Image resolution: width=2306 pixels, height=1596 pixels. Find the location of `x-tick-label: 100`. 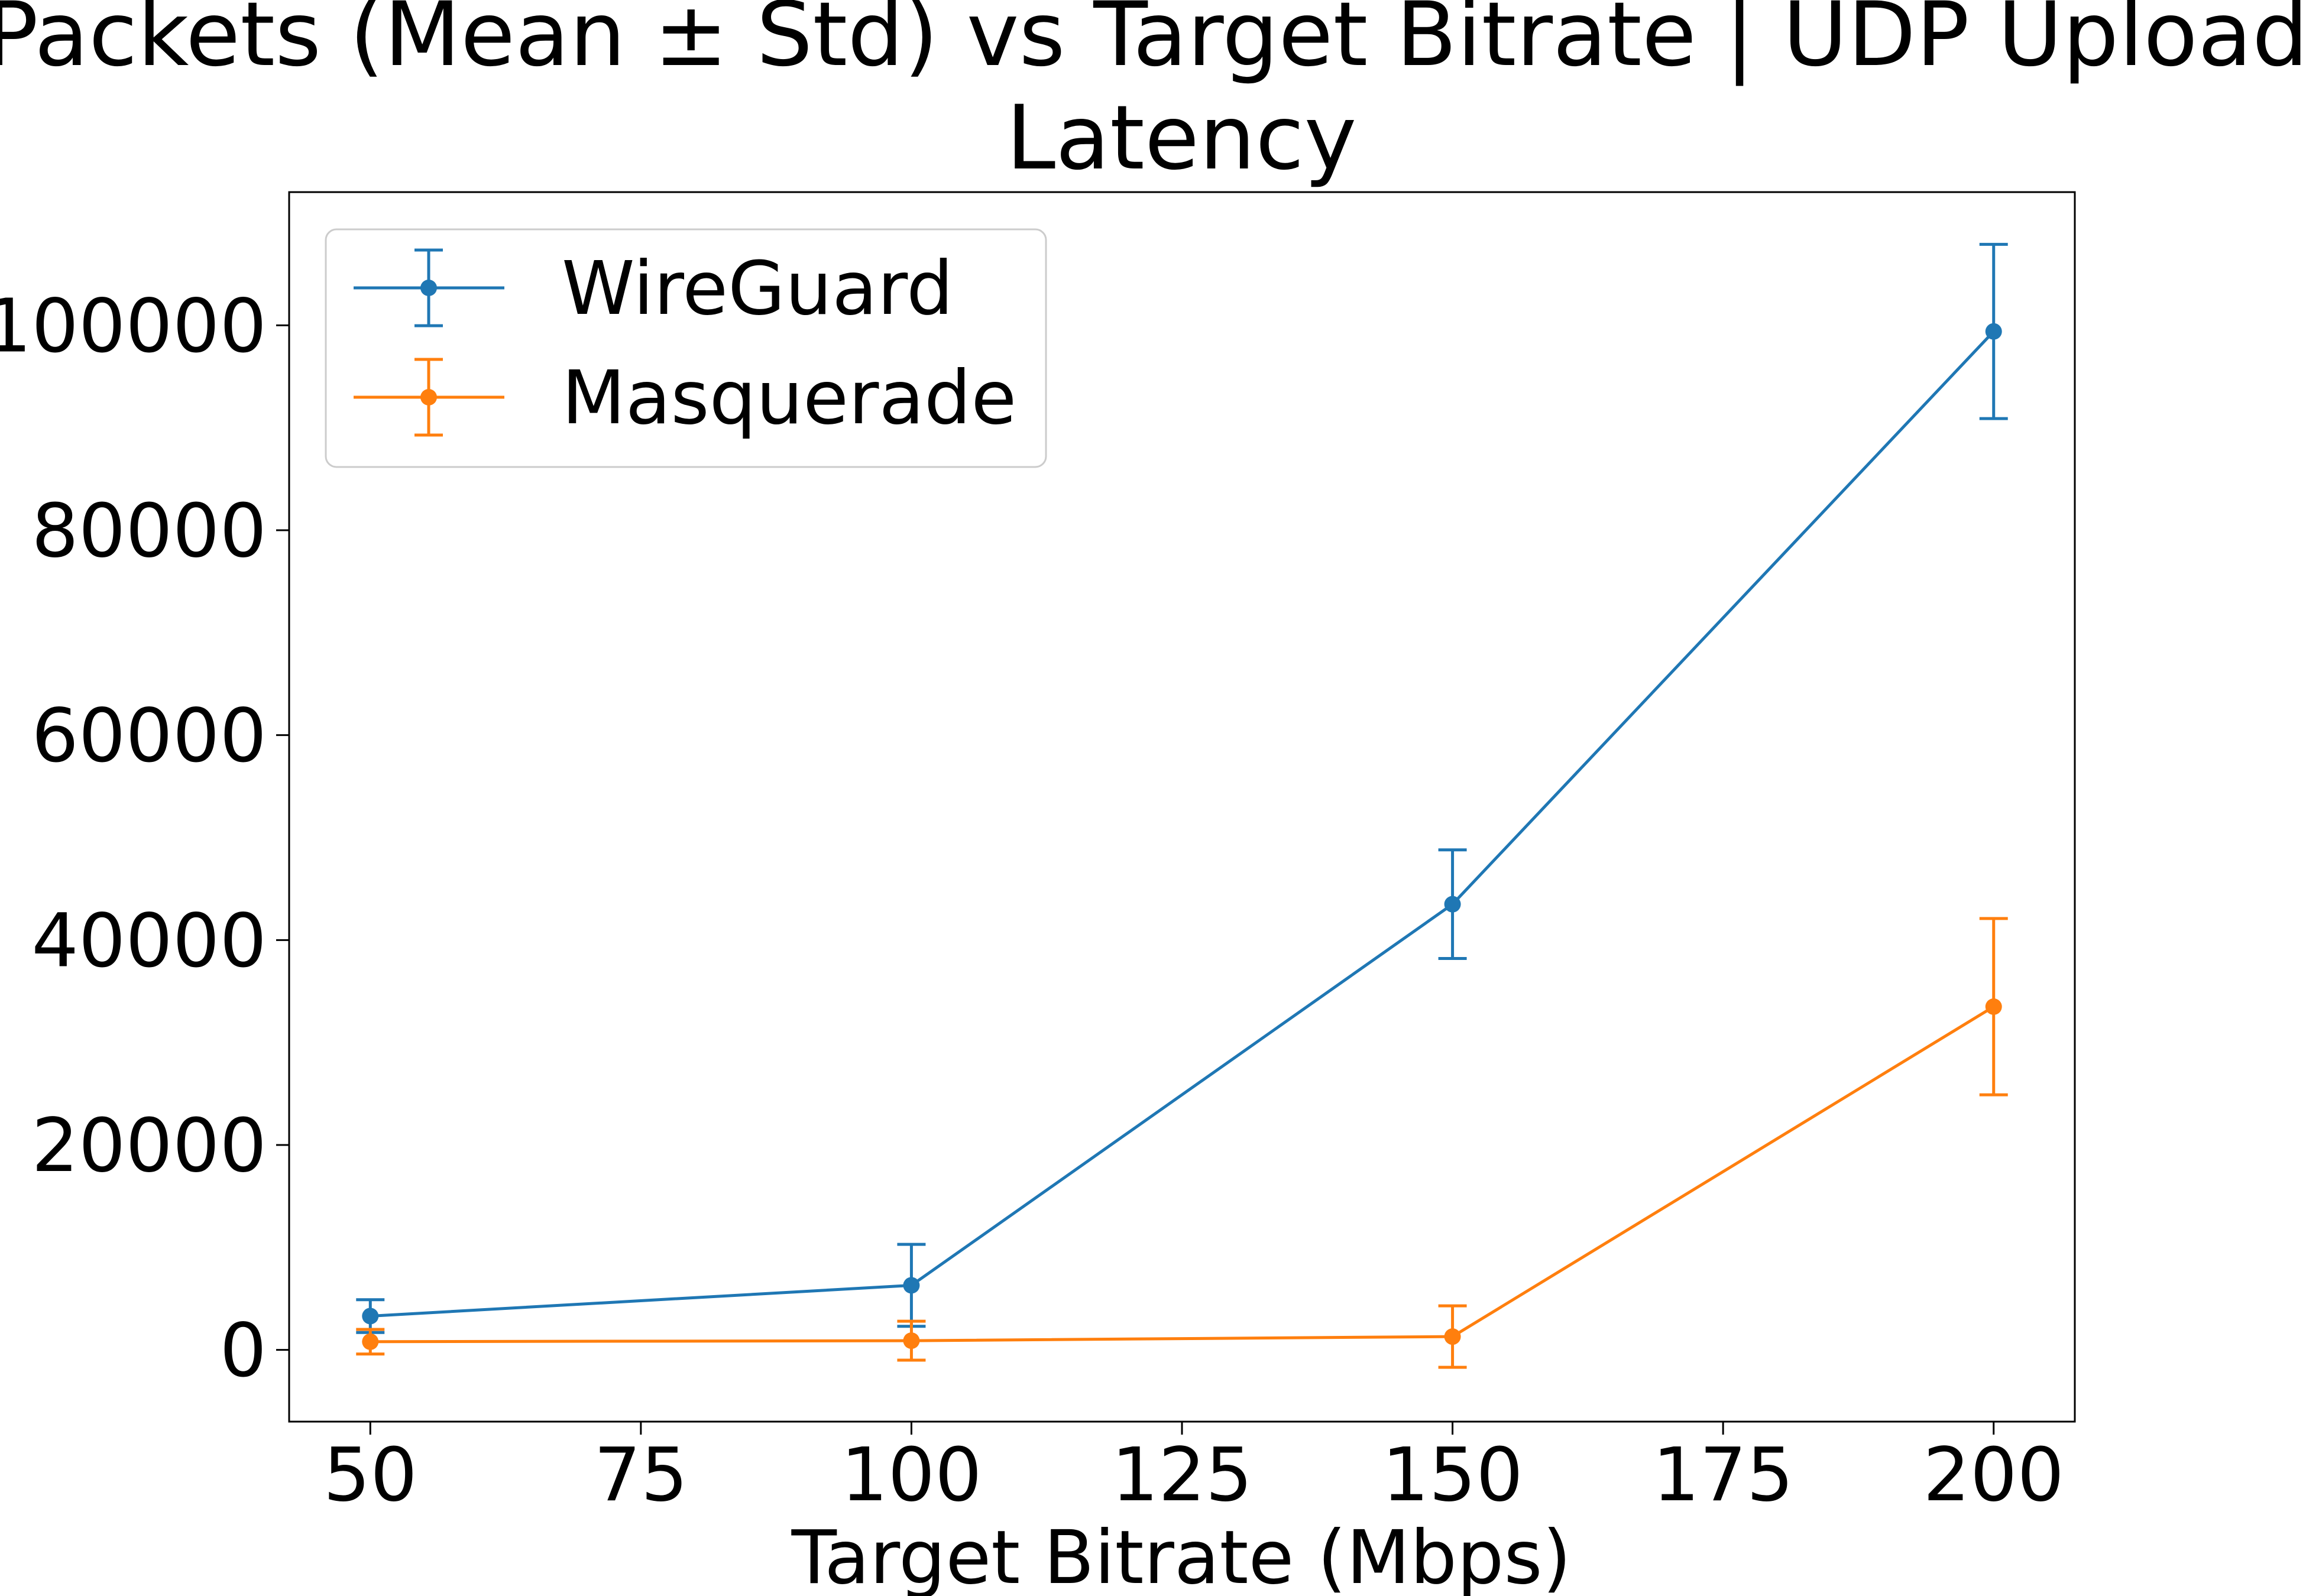

x-tick-label: 100 is located at coordinates (911, 1475).